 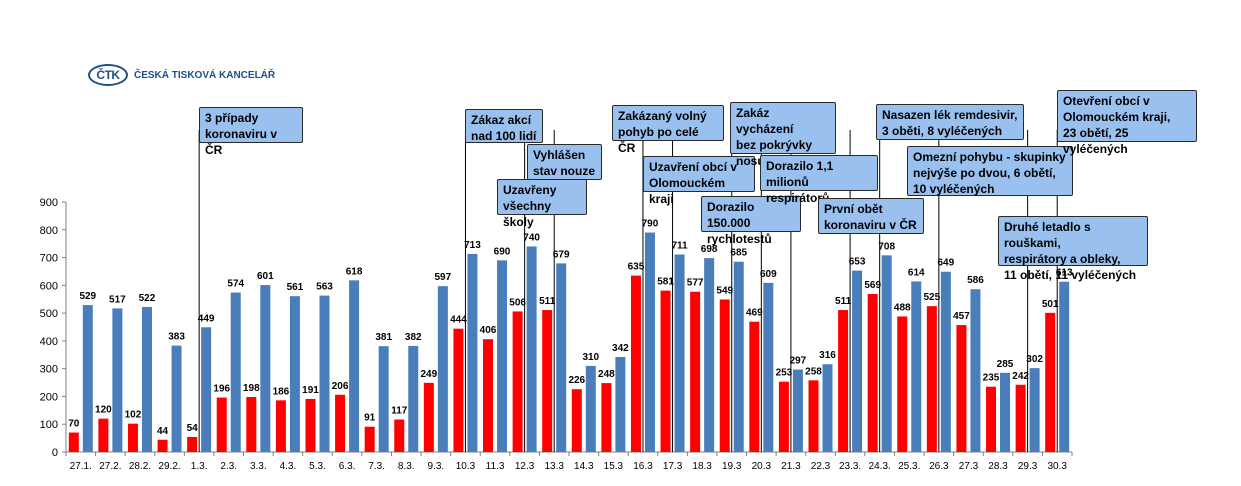 I want to click on x-tick-label: 3.3., so click(x=258, y=466).